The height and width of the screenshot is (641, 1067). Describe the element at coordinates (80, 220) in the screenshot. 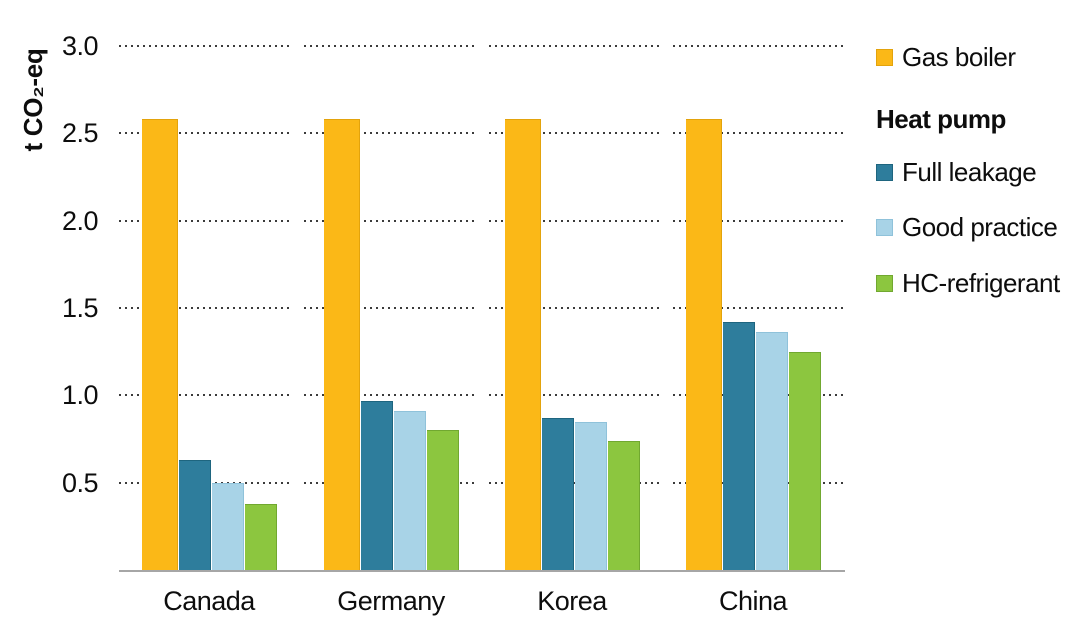

I see `y-tick-label: 2.0` at that location.